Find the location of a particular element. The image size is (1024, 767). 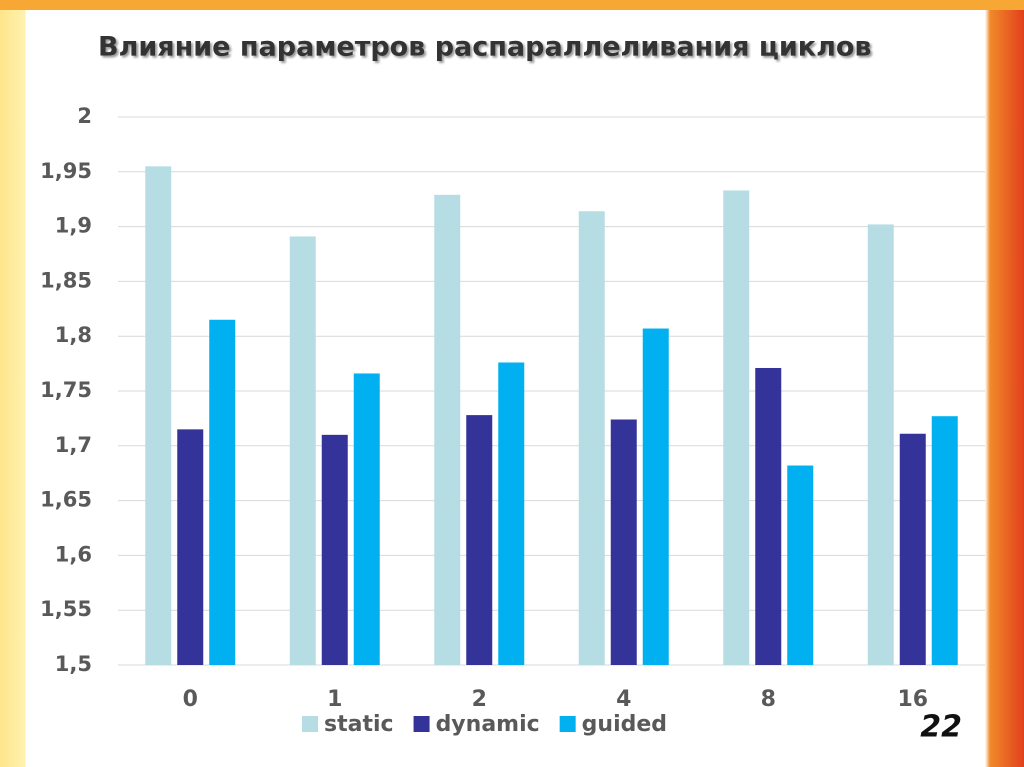

y-tick-label: 1,8 is located at coordinates (73, 335).